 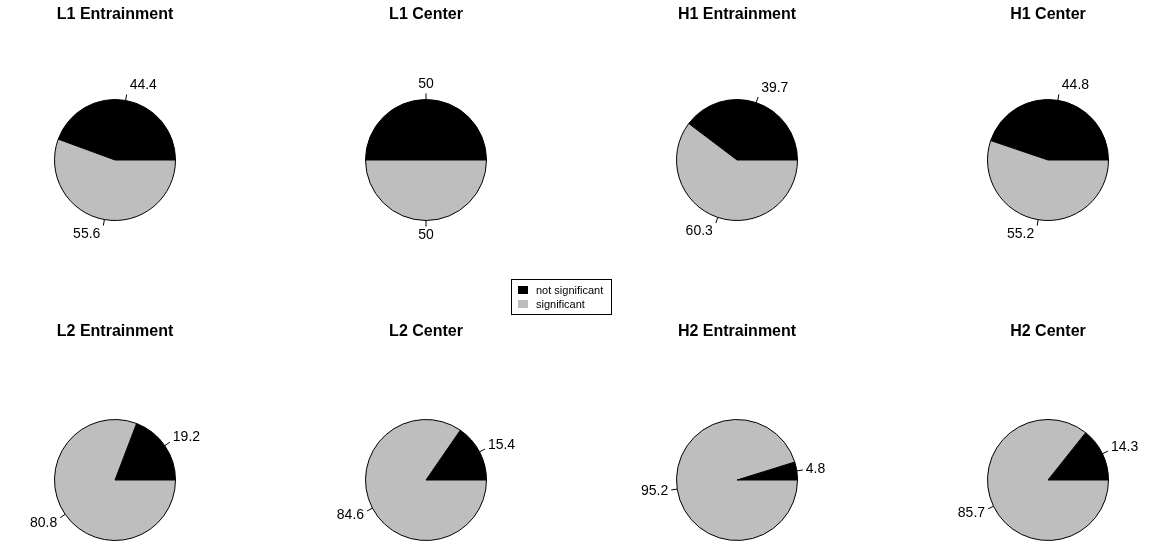 What do you see at coordinates (654, 490) in the screenshot?
I see `data-label: 95.2` at bounding box center [654, 490].